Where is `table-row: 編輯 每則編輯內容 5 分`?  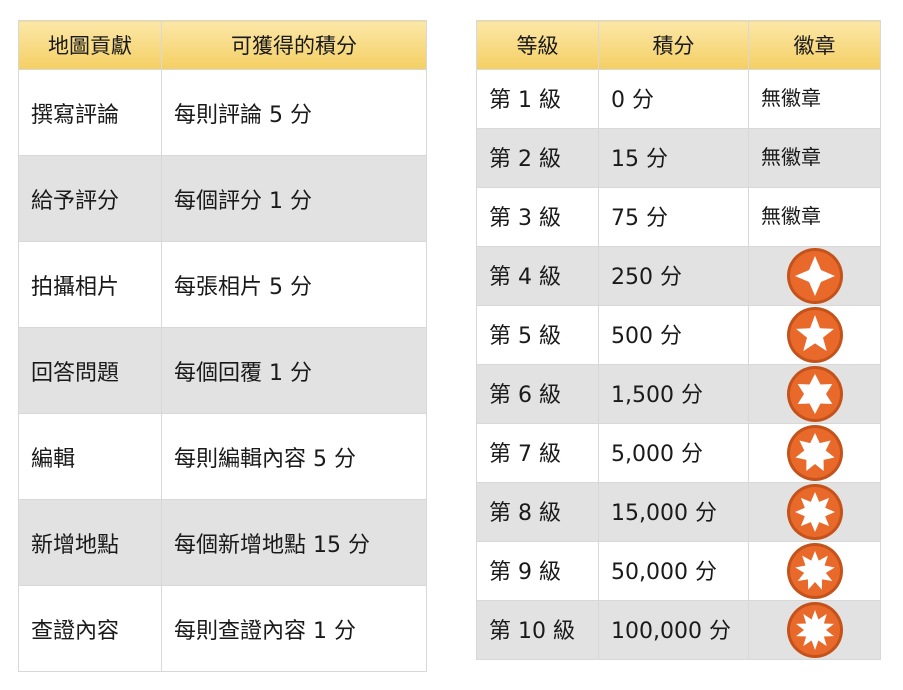 table-row: 編輯 每則編輯內容 5 分 is located at coordinates (222, 456).